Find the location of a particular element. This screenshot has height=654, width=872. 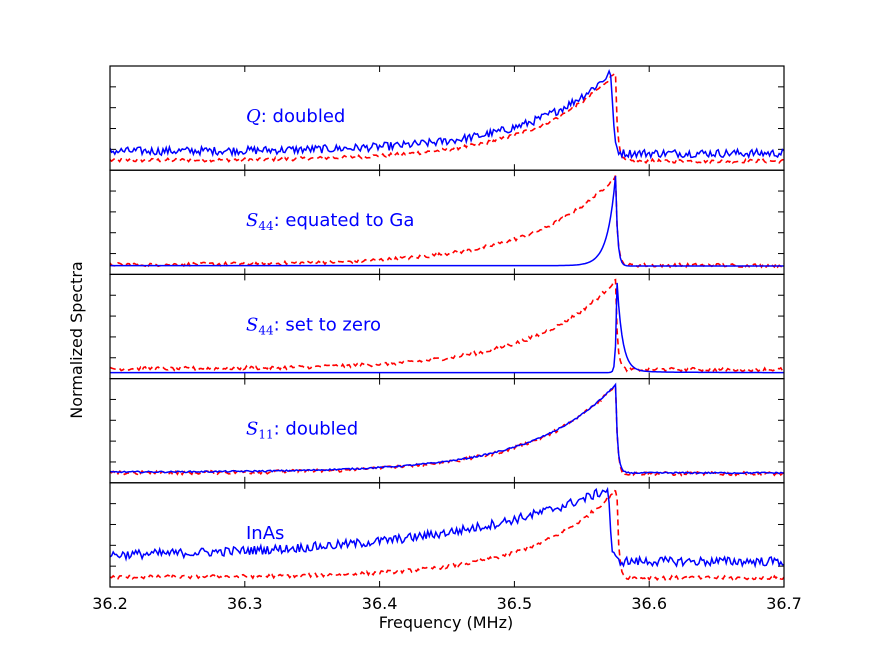

x-axis: 36.2 36.3 36.4 36.5 36.6 36.7 is located at coordinates (447, 603).